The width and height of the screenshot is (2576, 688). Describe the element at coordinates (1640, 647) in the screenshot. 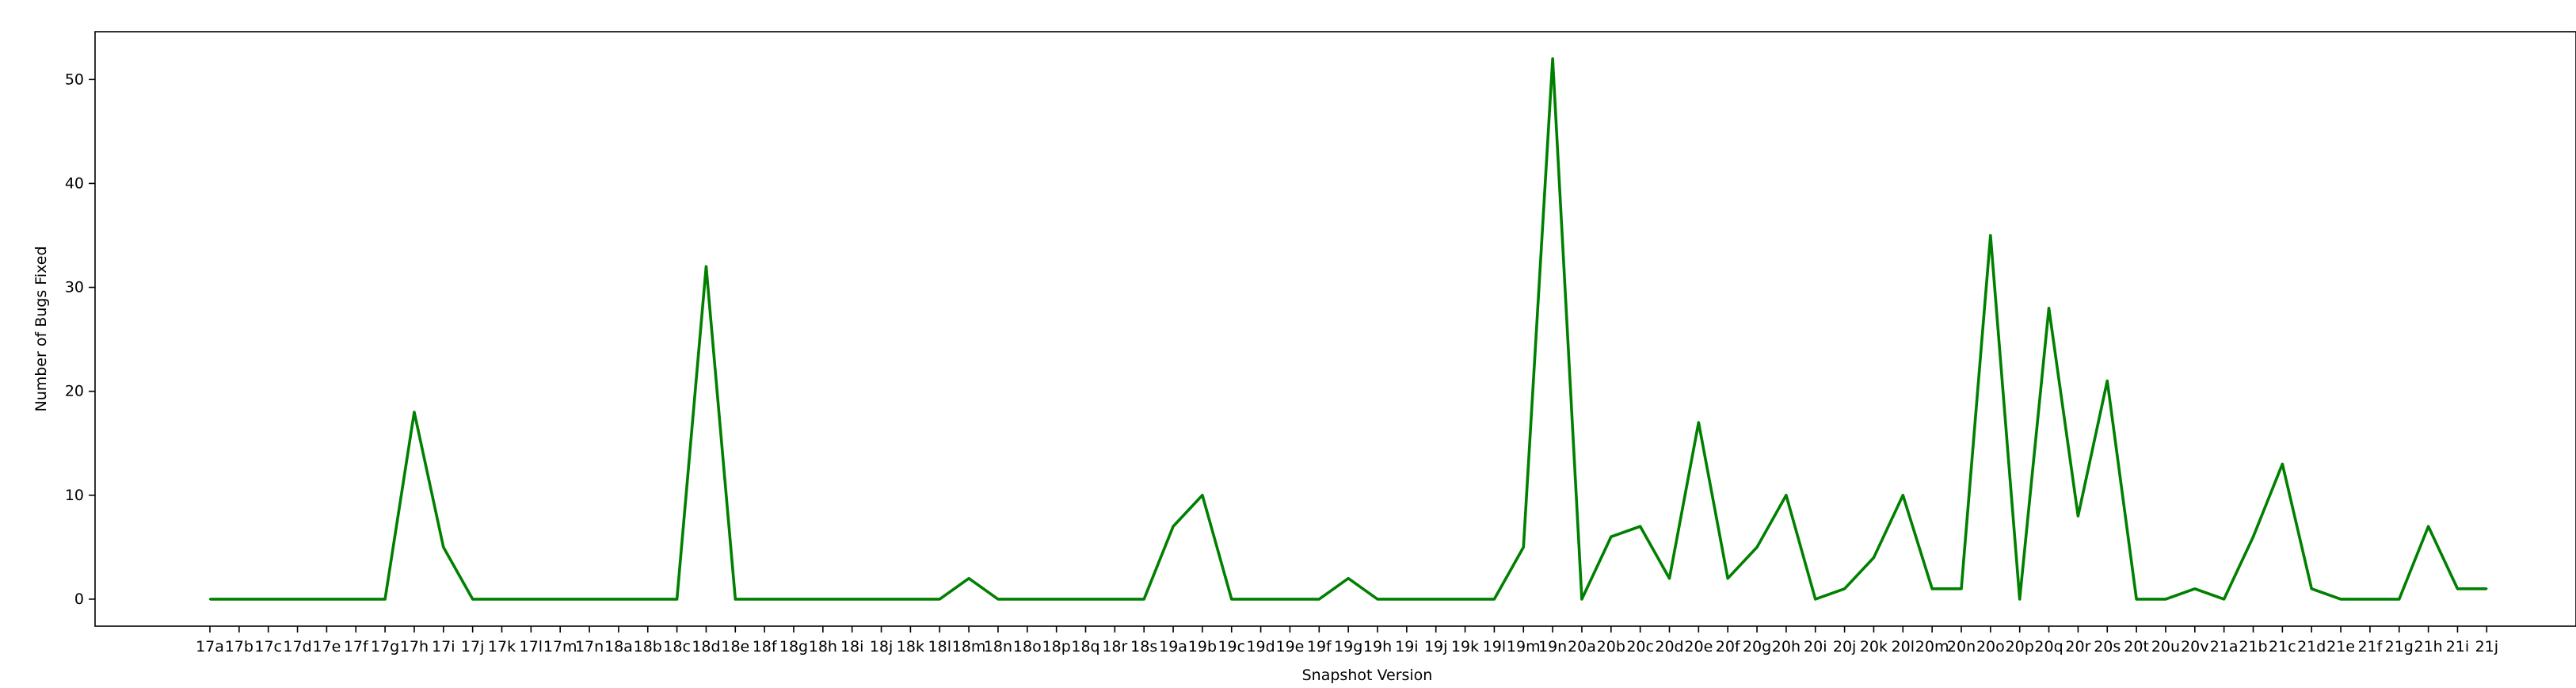

I see `x-tick-label: 20c` at that location.